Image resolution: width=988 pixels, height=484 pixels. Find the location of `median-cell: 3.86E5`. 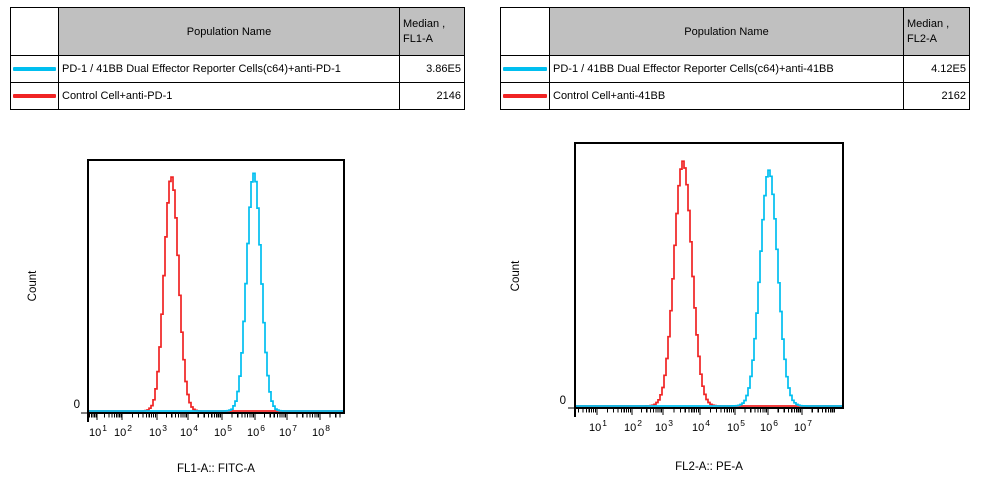

median-cell: 3.86E5 is located at coordinates (432, 69).